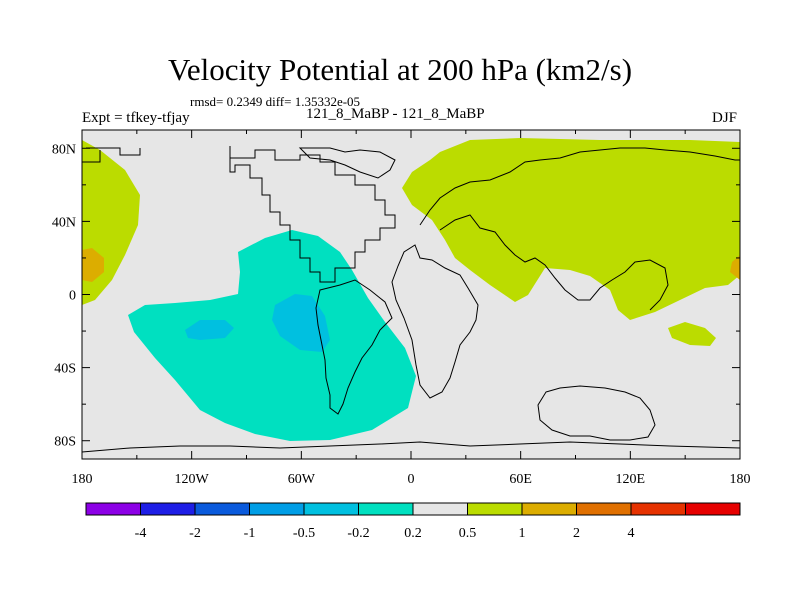 The height and width of the screenshot is (600, 800). I want to click on y-tick-label: 40N, so click(64, 222).